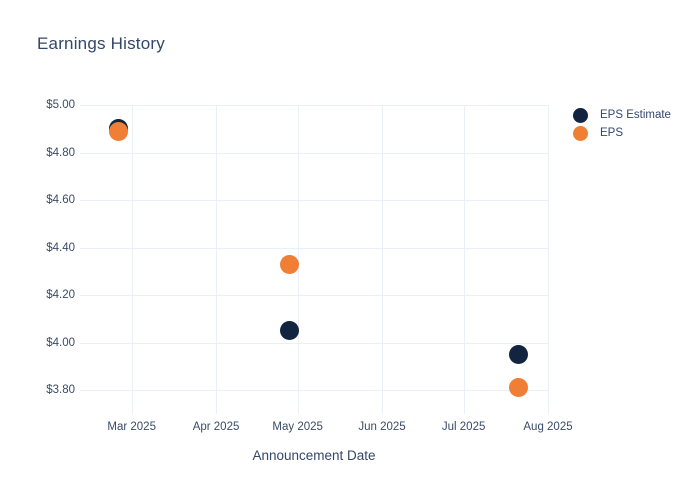  I want to click on x-tick-label: Mar 2025, so click(131, 427).